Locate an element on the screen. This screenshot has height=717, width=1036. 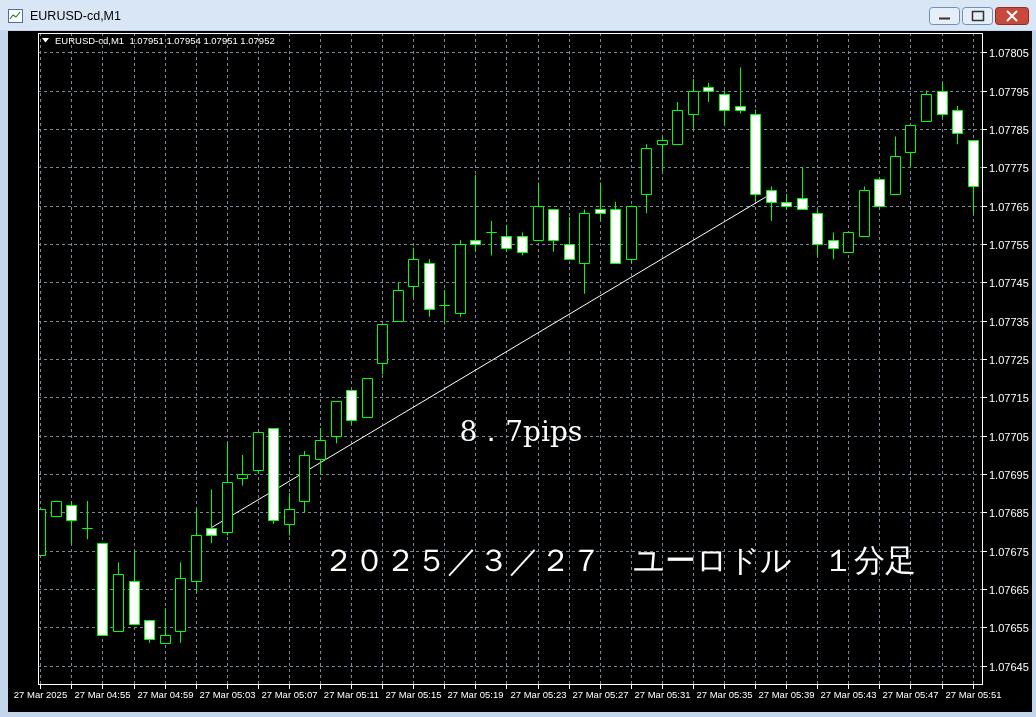
x-tick-label: 27 Mar 2025 is located at coordinates (40, 694).